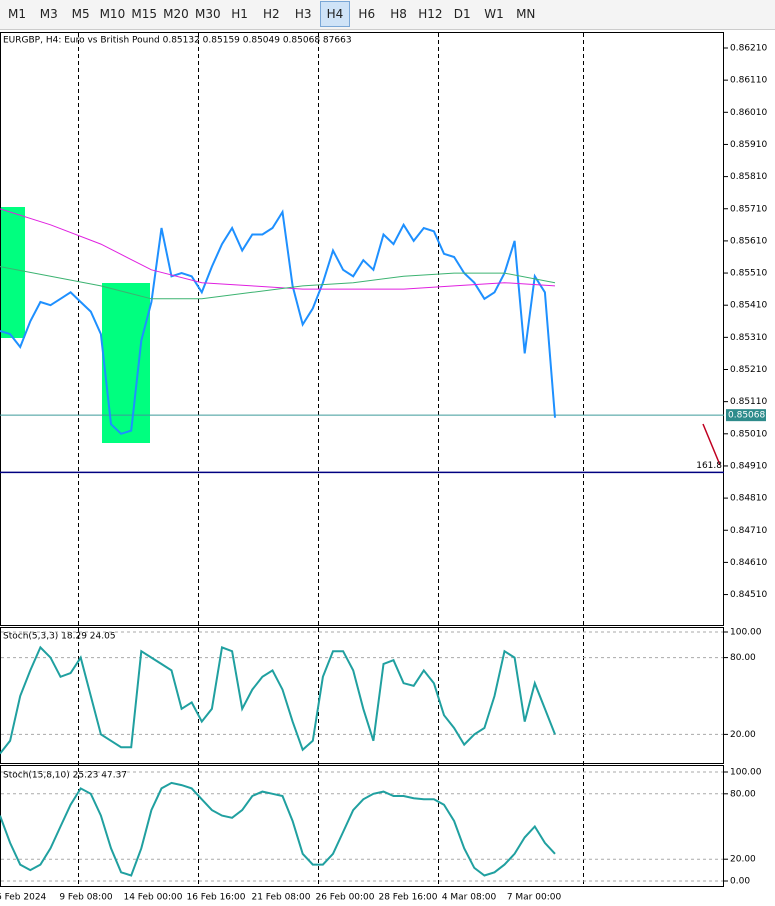 The image size is (775, 906). Describe the element at coordinates (207, 14) in the screenshot. I see `timeframe-button: M30` at that location.